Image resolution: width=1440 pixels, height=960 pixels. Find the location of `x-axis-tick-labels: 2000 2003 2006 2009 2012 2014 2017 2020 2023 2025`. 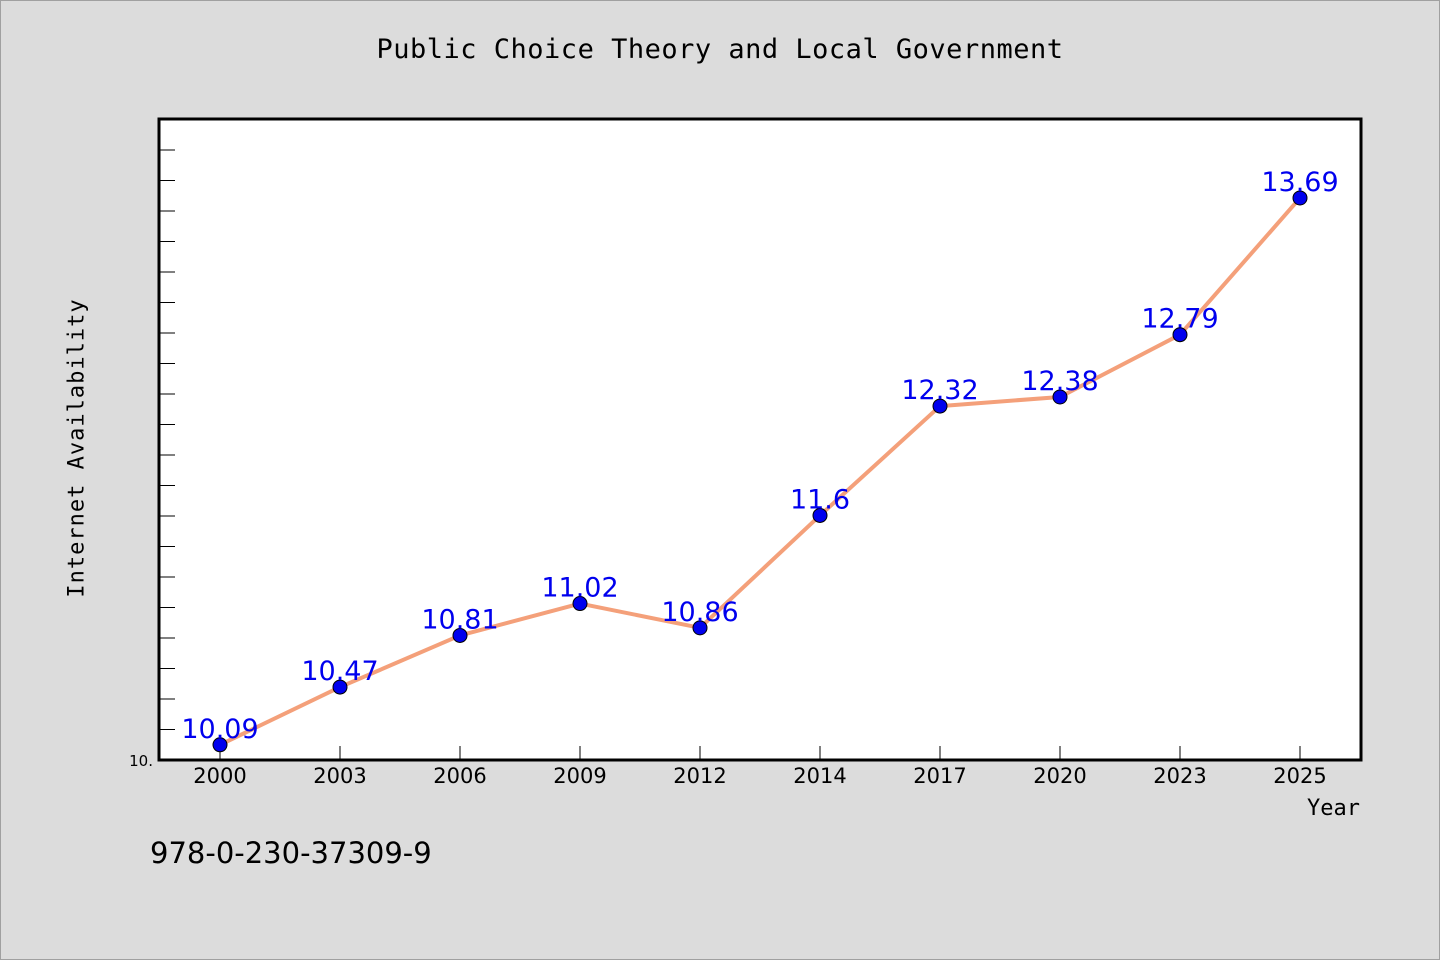

x-axis-tick-labels: 2000 2003 2006 2009 2012 2014 2017 2020 2023 2025 is located at coordinates (759, 776).